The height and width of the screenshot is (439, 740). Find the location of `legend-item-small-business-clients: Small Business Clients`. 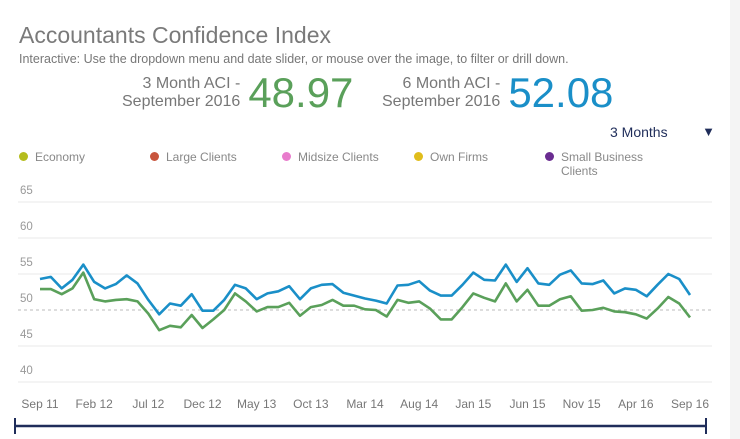

legend-item-small-business-clients: Small Business Clients is located at coordinates (595, 164).